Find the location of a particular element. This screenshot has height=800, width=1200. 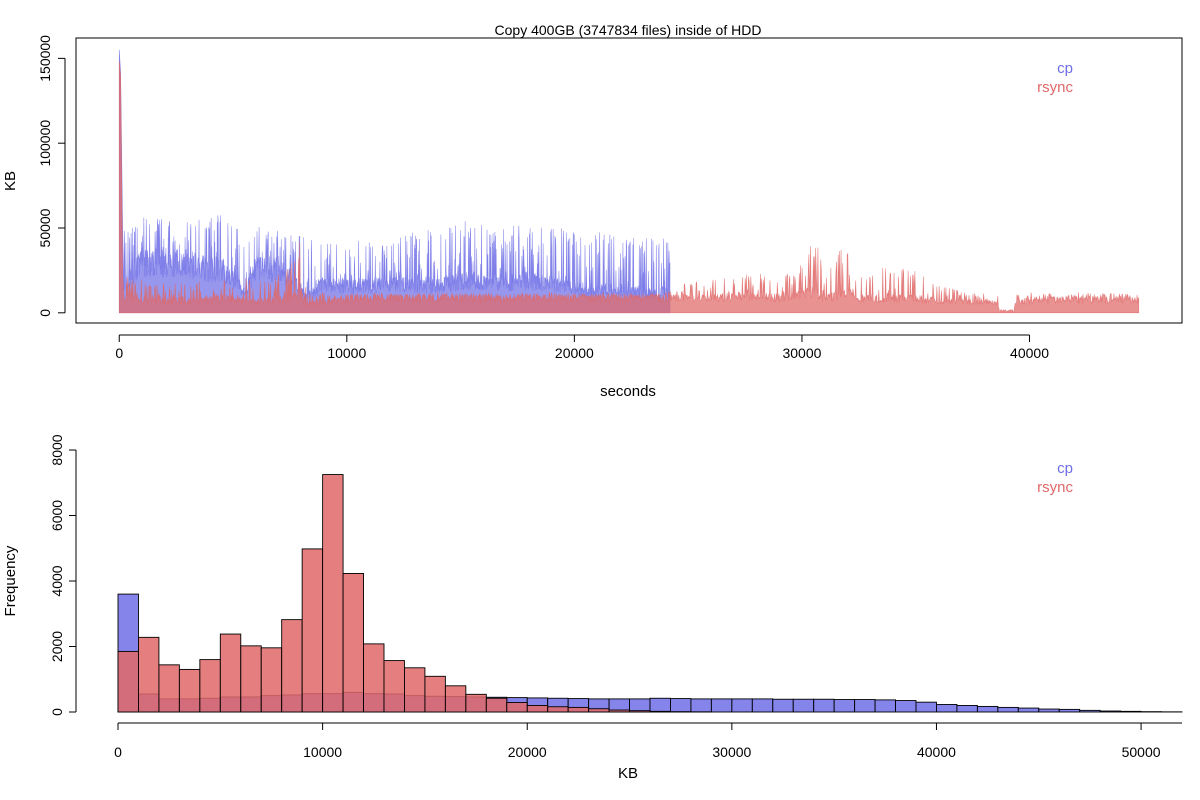

x-axis: 0 10000 20000 30000 40000 50000 is located at coordinates (648, 741).